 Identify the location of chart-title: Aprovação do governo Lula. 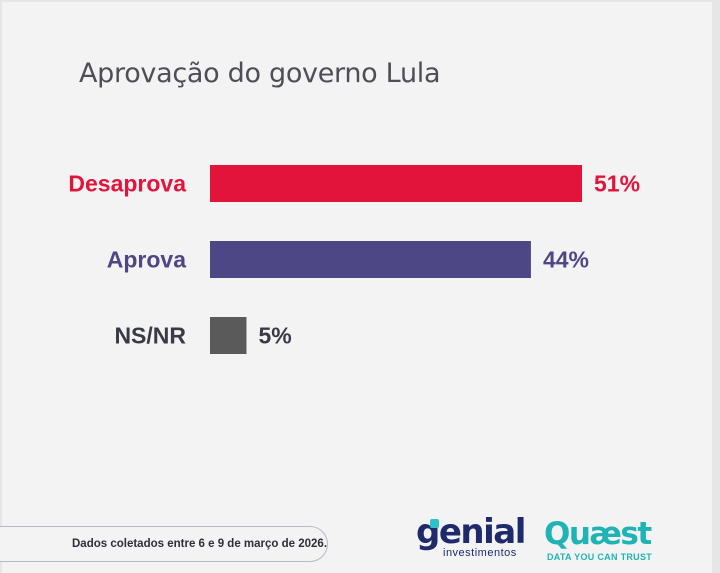
(260, 73).